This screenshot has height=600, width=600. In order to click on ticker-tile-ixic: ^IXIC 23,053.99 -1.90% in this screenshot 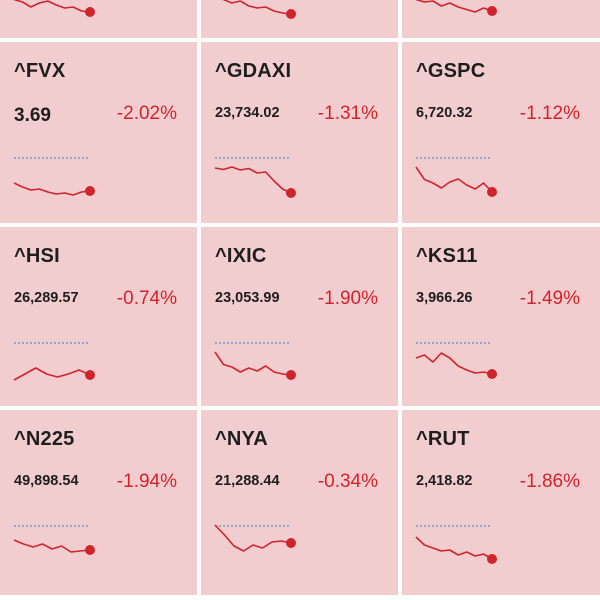, I will do `click(299, 316)`.